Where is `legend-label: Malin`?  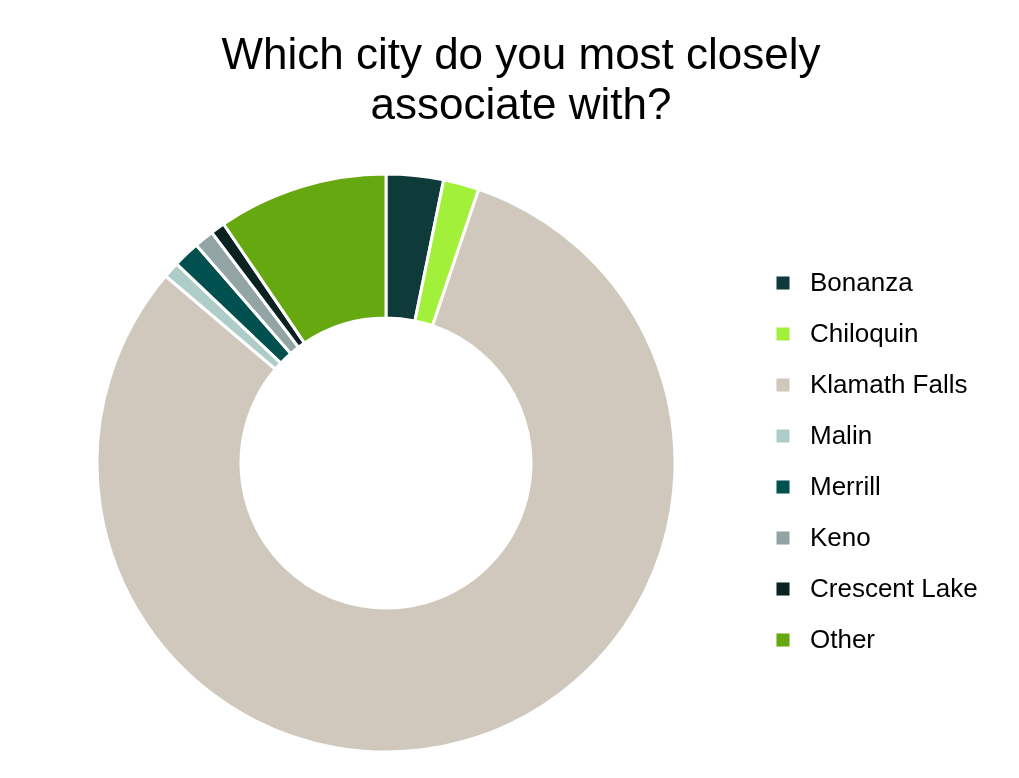
legend-label: Malin is located at coordinates (841, 435).